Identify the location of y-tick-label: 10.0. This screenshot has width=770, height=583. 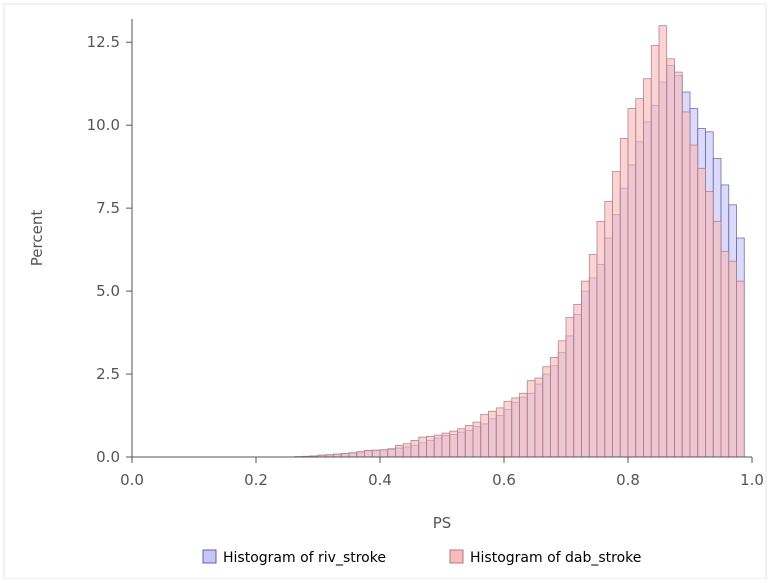
(103, 125).